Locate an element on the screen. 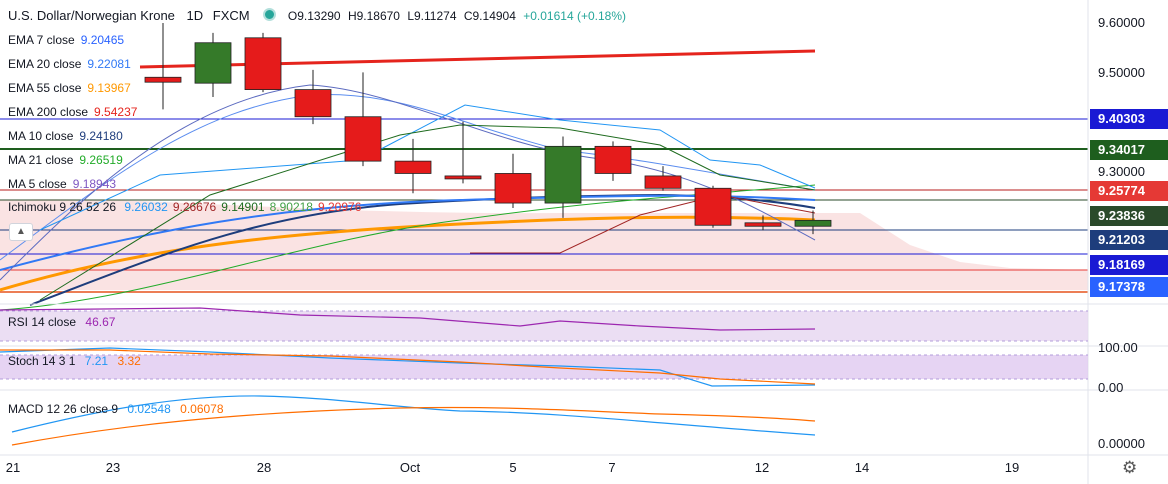 The image size is (1168, 484). time-tick: Oct is located at coordinates (410, 467).